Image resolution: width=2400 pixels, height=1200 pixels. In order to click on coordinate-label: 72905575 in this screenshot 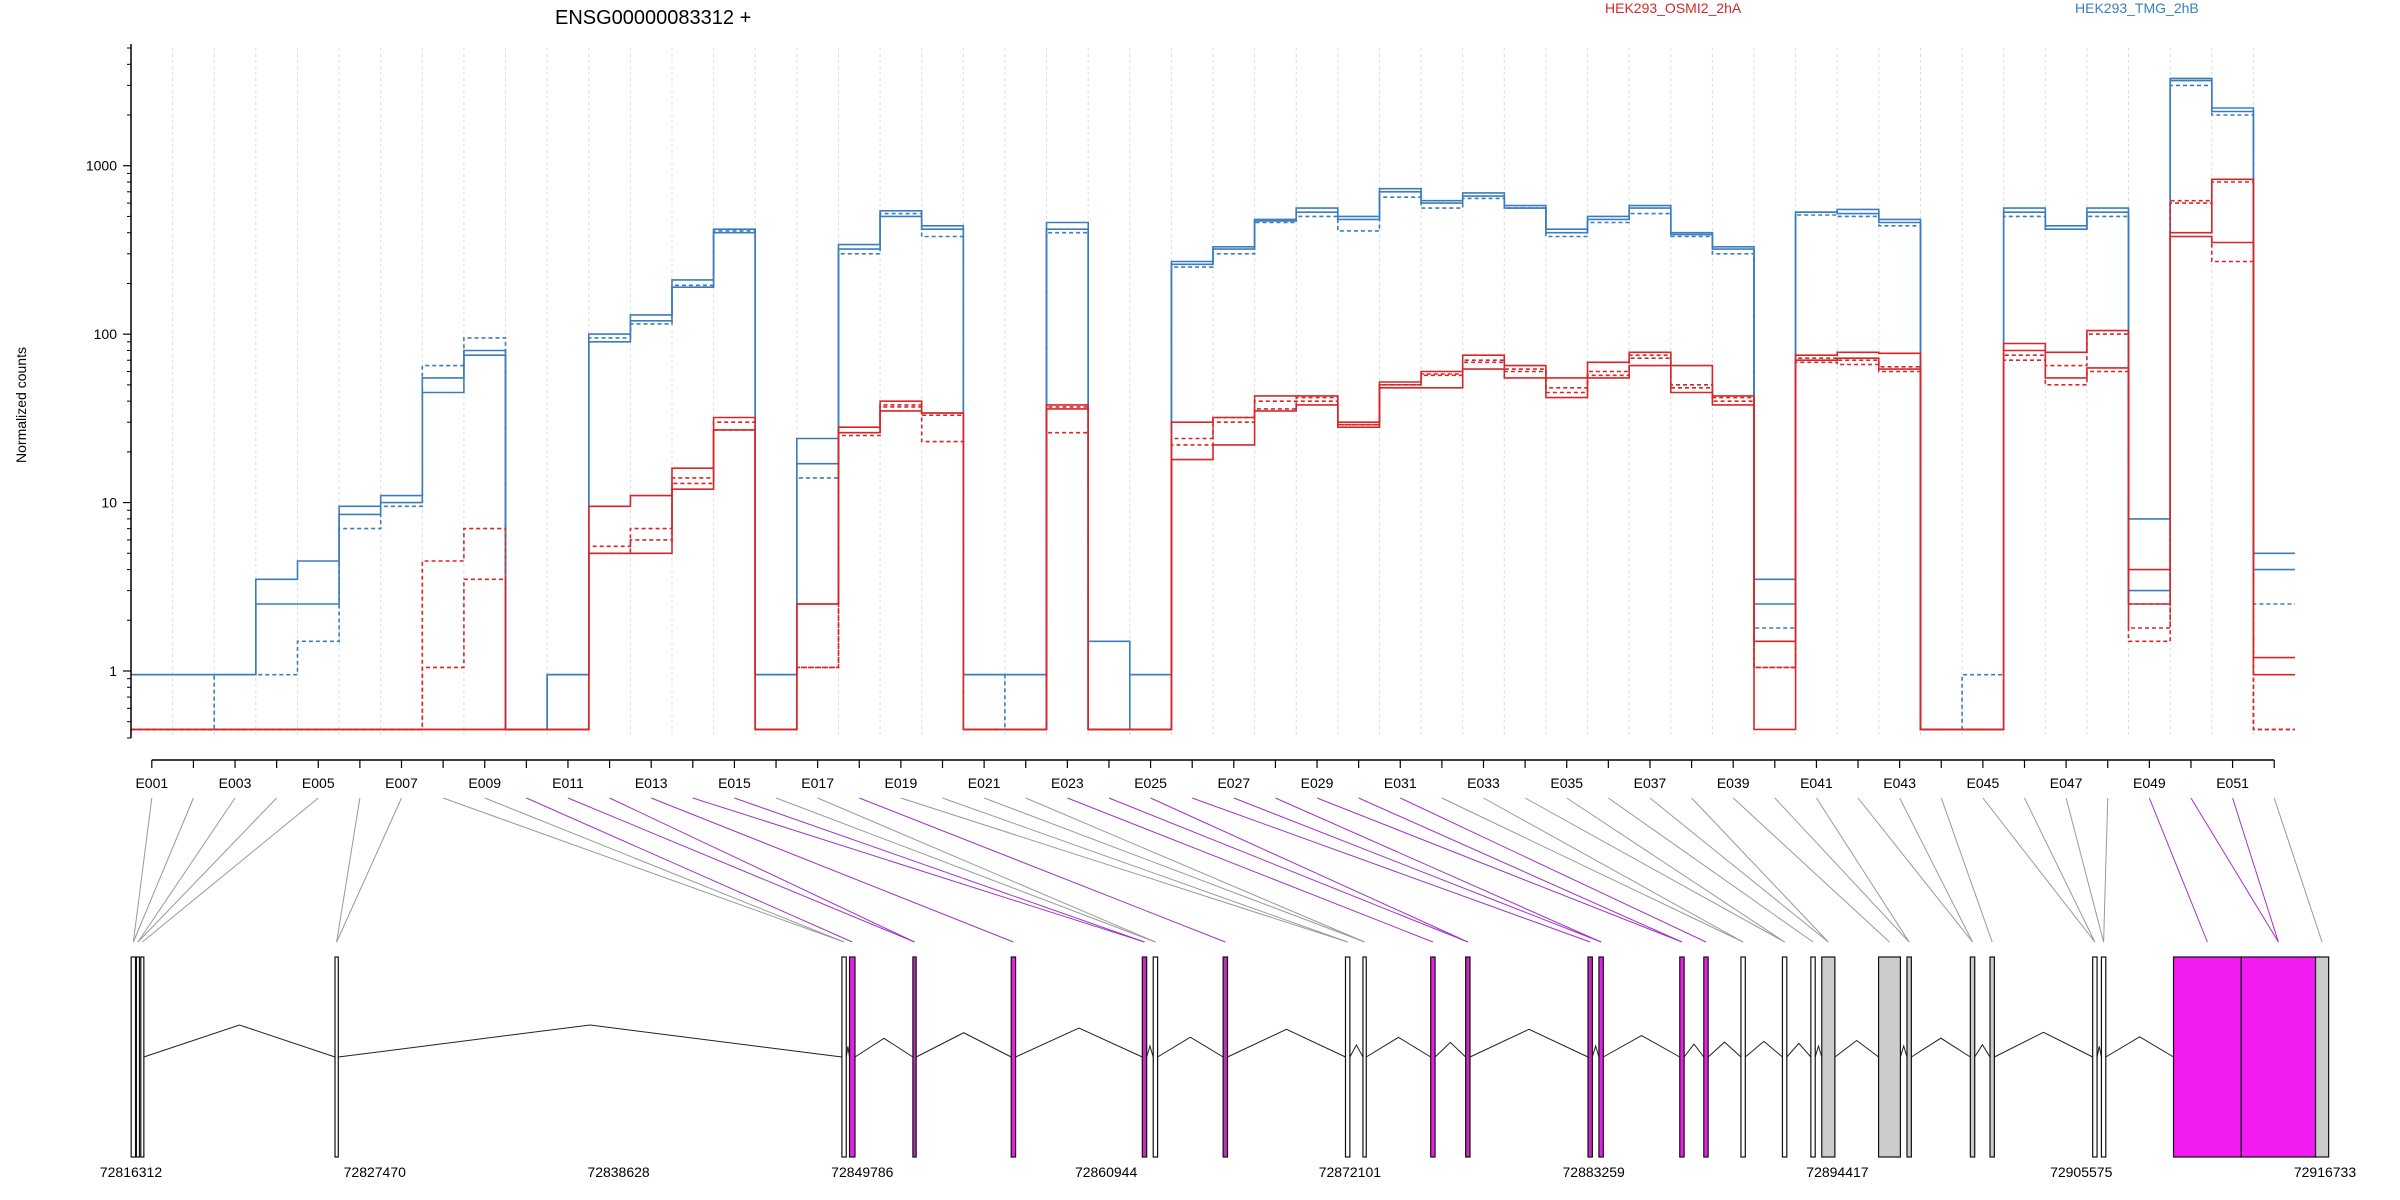, I will do `click(2081, 1172)`.